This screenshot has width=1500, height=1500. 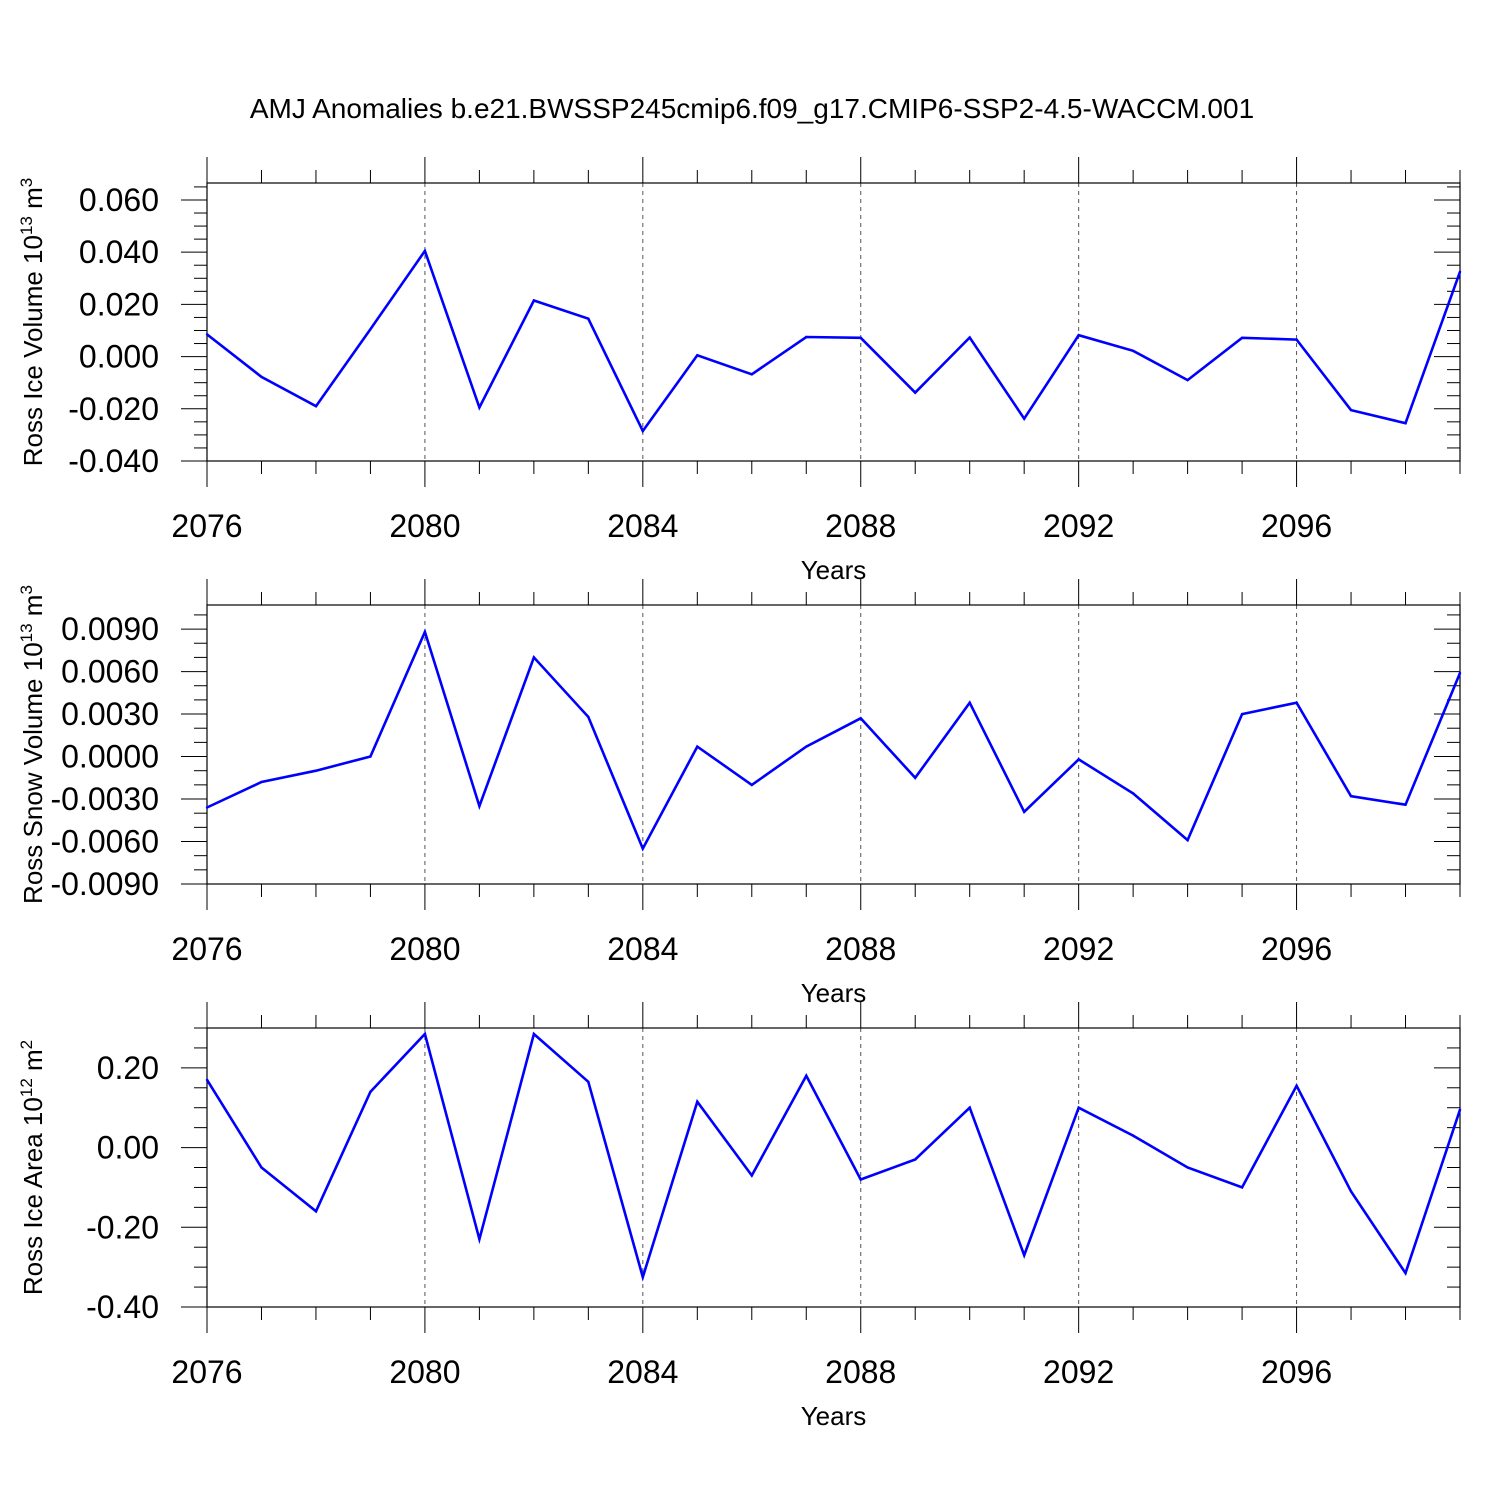 I want to click on ice-area-xtick-label: 2076, so click(x=206, y=1372).